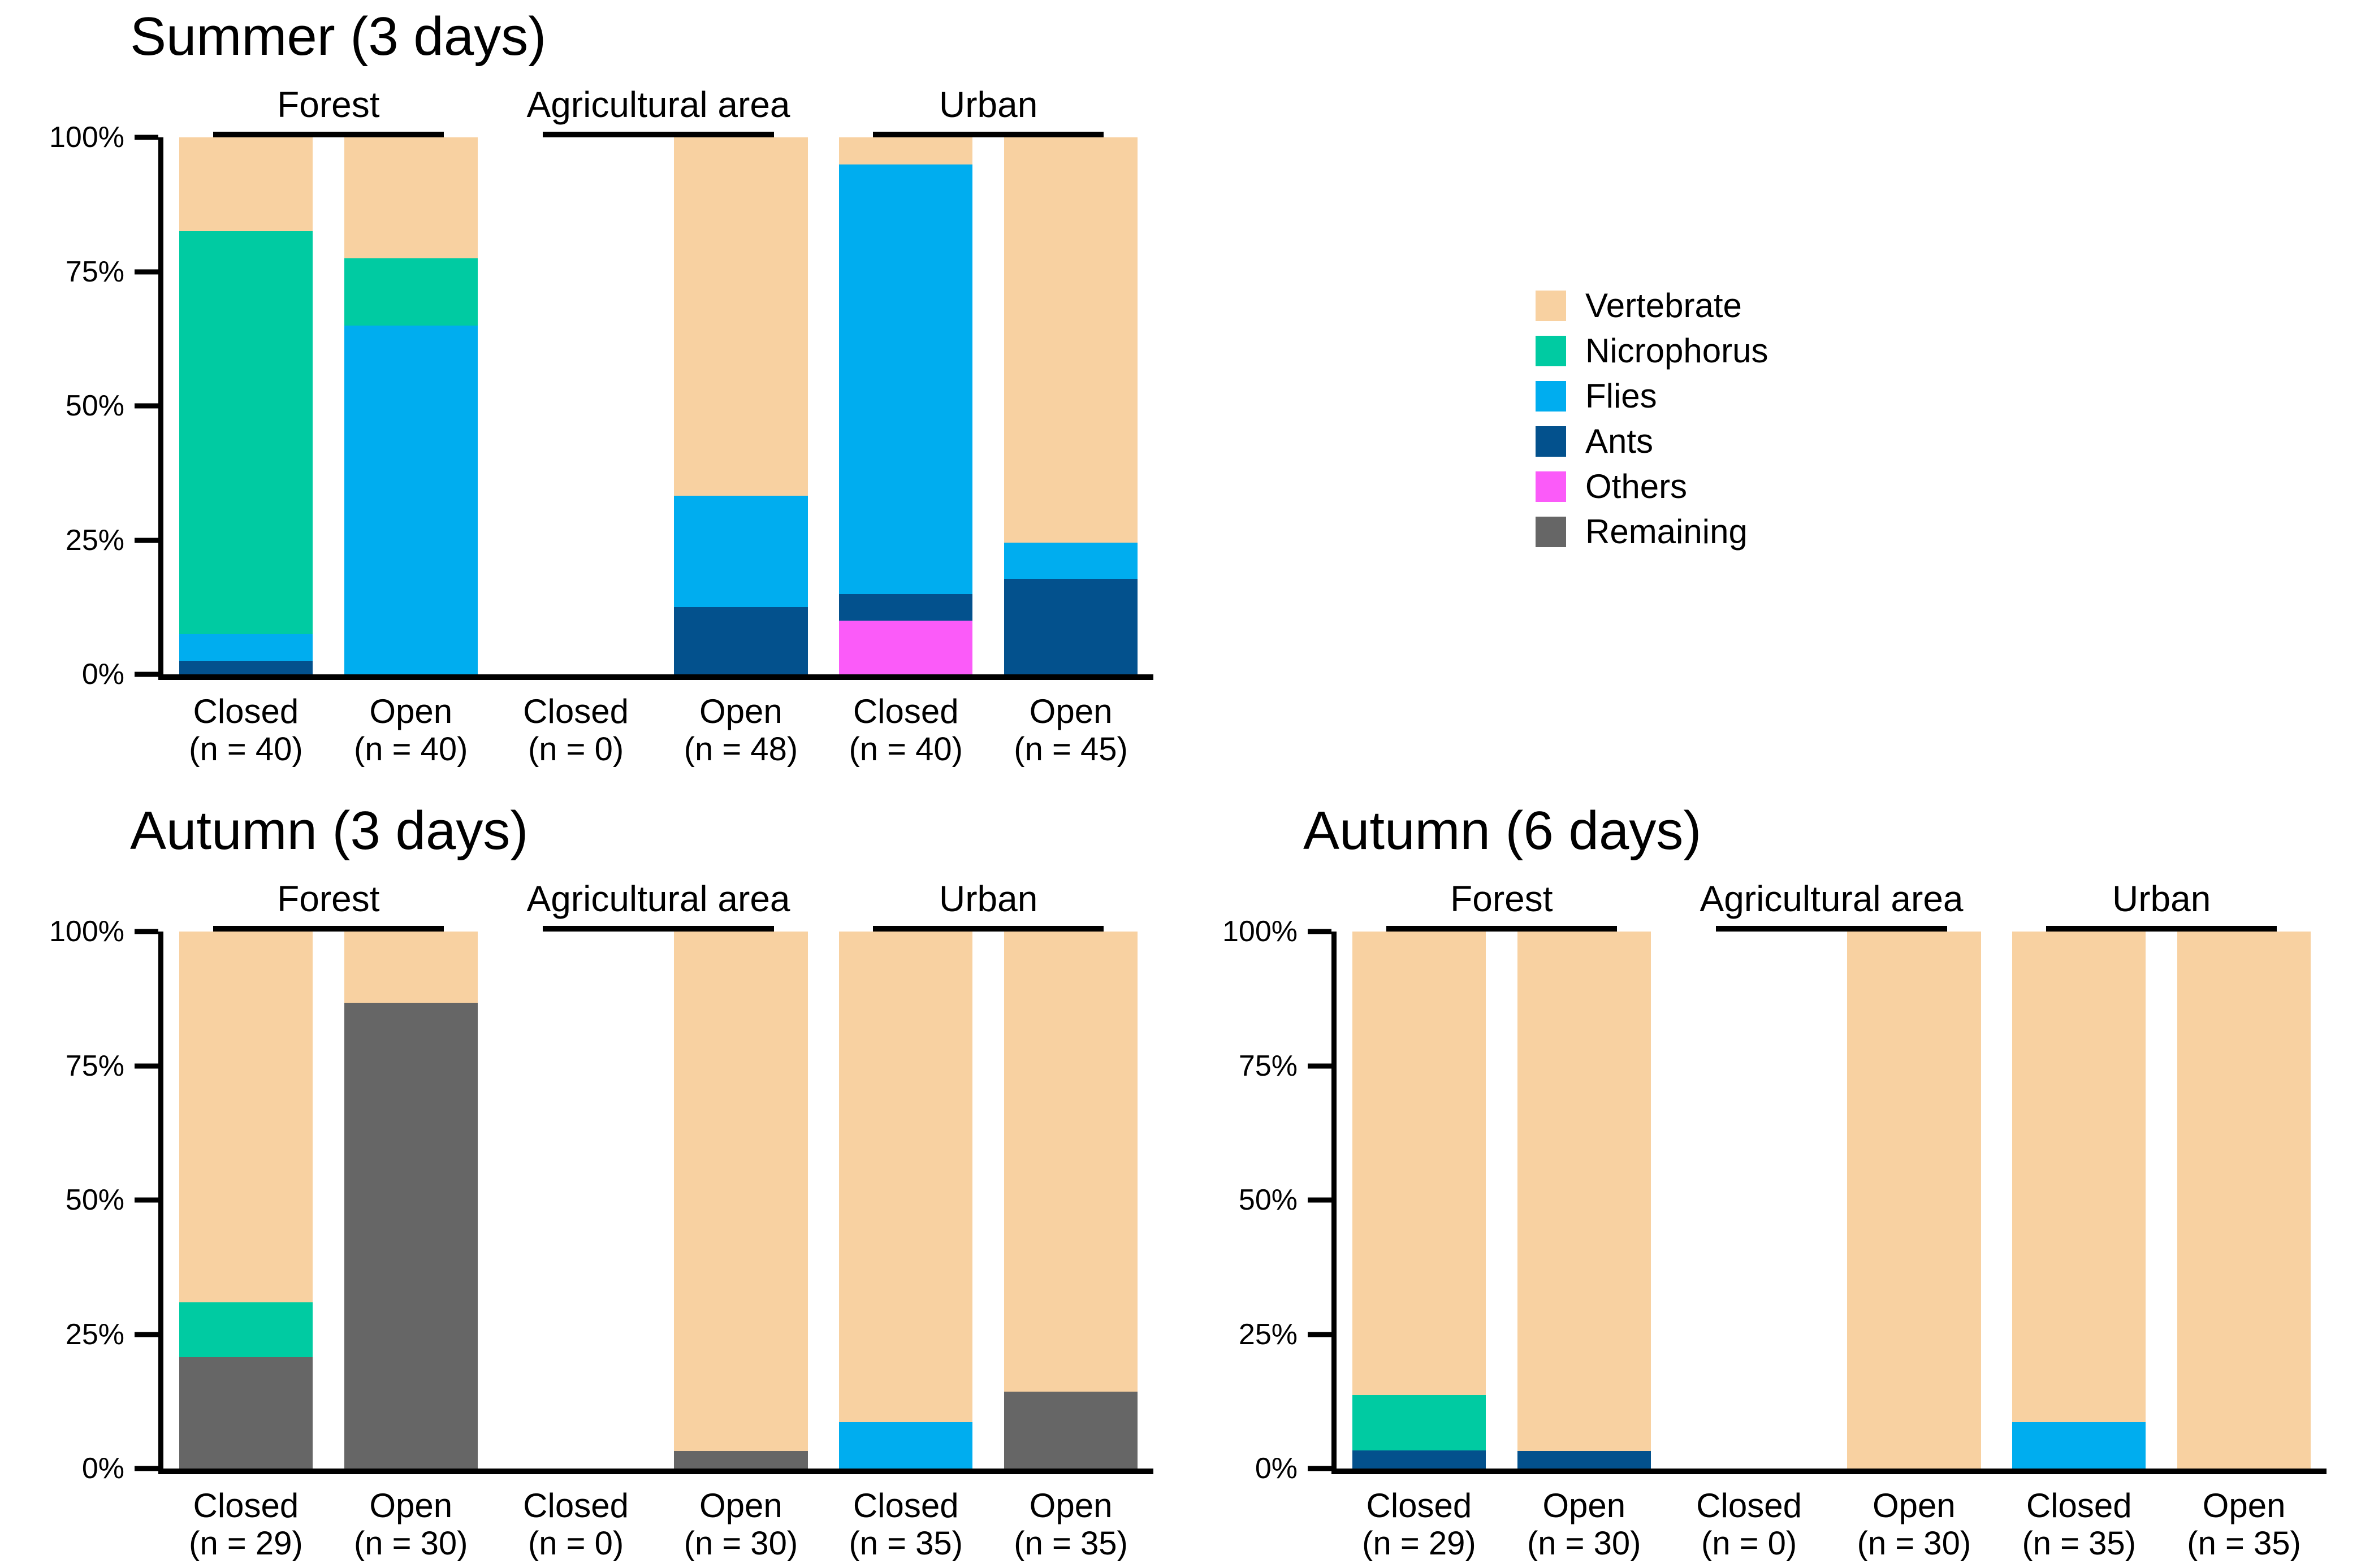  Describe the element at coordinates (741, 1200) in the screenshot. I see `bar-slot-agricultural-area-open` at that location.